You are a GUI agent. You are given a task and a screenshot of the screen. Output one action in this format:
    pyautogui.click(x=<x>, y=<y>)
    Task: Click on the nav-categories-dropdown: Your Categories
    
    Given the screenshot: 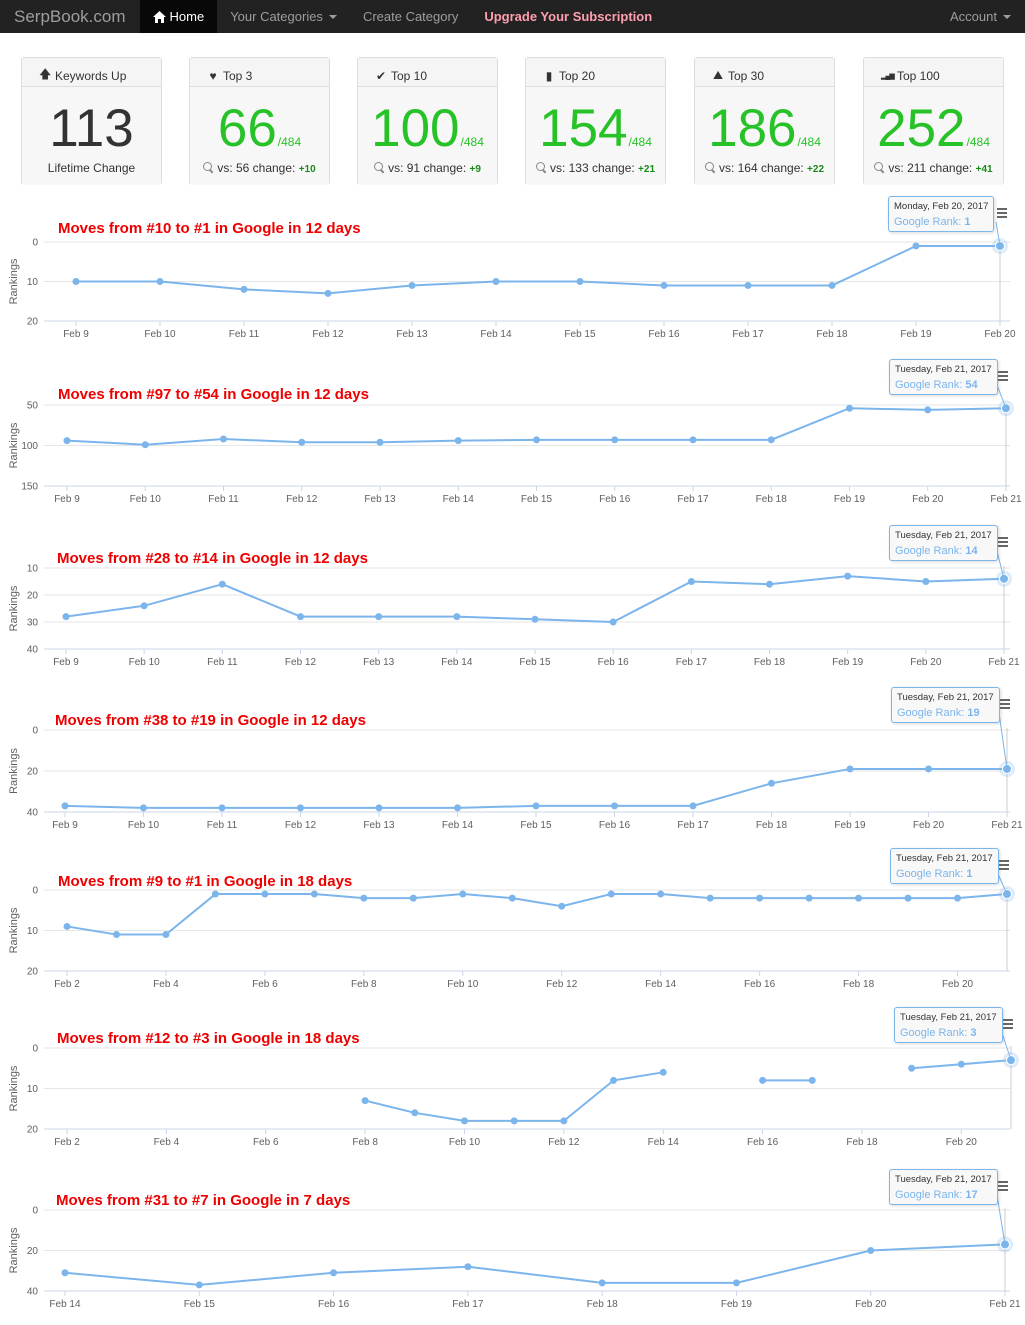 What is the action you would take?
    pyautogui.click(x=283, y=16)
    